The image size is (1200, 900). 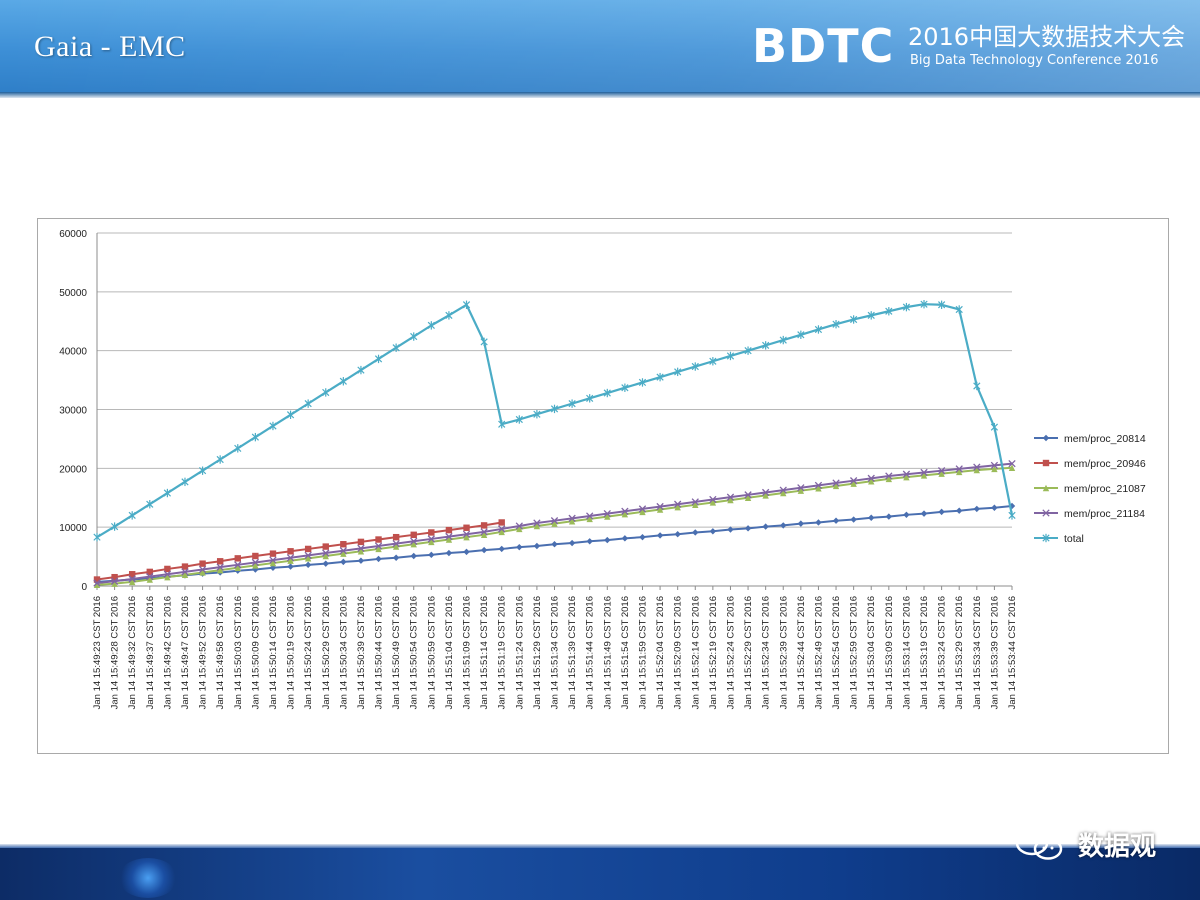 I want to click on x-tick-label: Jan 14 15:53:34 CST 2016, so click(x=977, y=652).